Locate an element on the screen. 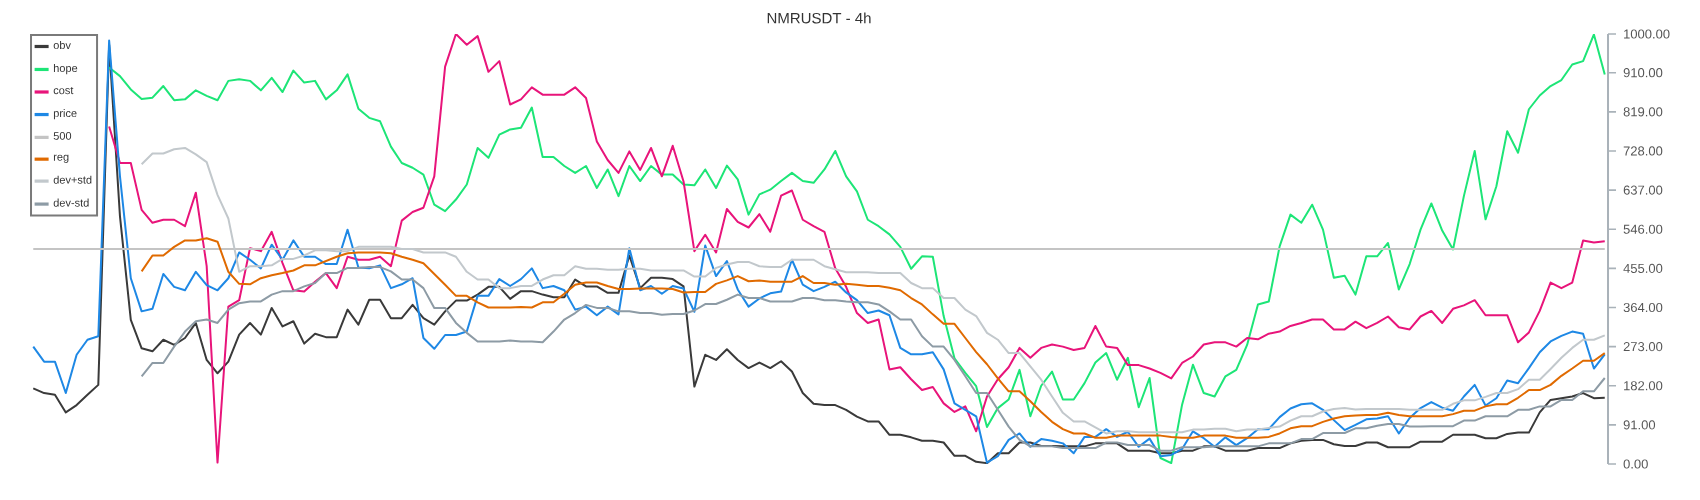  chart-title: NMRUSDT - 4h is located at coordinates (819, 18).